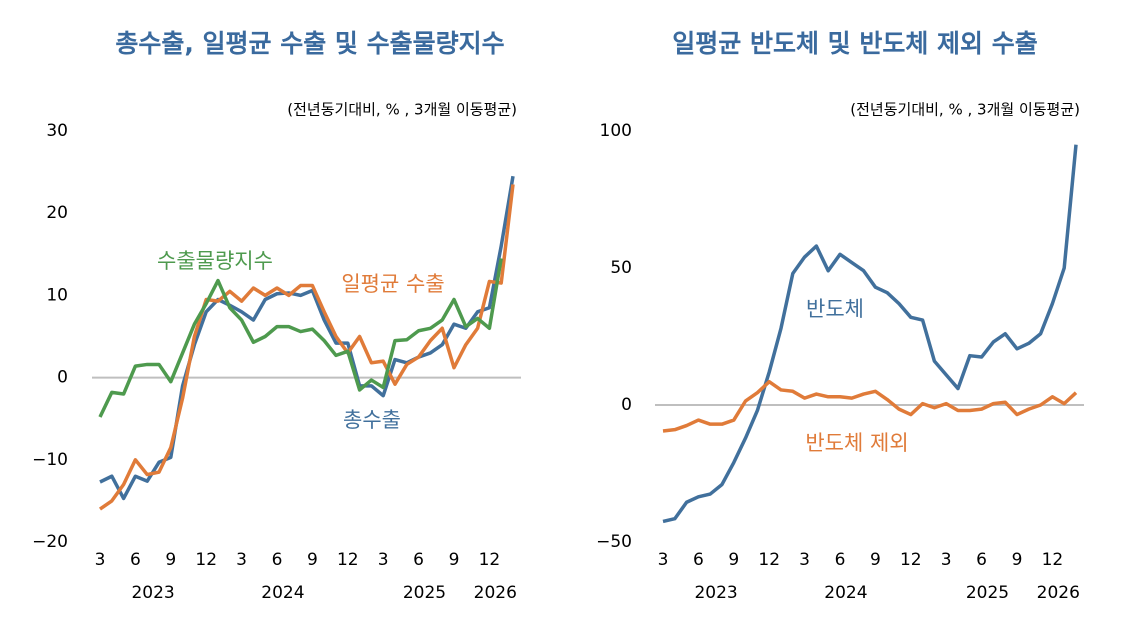  Describe the element at coordinates (856, 443) in the screenshot. I see `series-label: 반도체 제외` at that location.